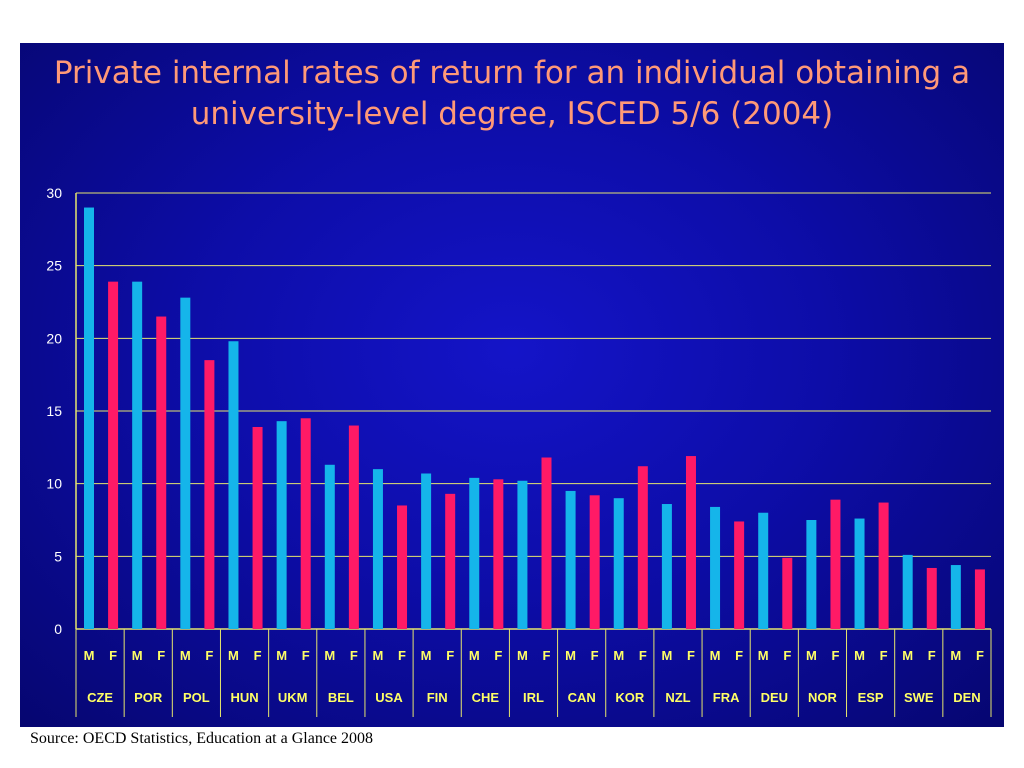 The height and width of the screenshot is (768, 1024). I want to click on bar-female-kor, so click(642, 547).